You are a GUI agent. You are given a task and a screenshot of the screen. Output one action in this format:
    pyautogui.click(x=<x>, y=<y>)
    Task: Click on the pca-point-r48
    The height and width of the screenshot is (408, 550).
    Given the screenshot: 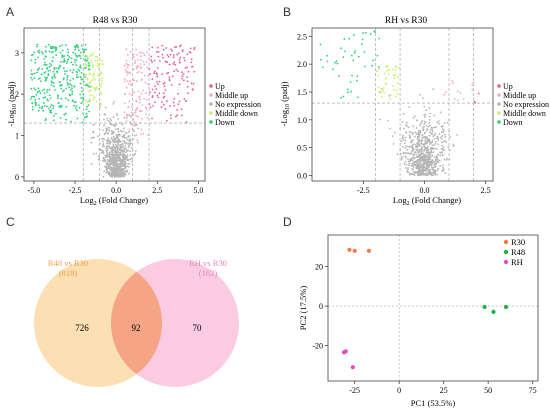 What is the action you would take?
    pyautogui.click(x=506, y=307)
    